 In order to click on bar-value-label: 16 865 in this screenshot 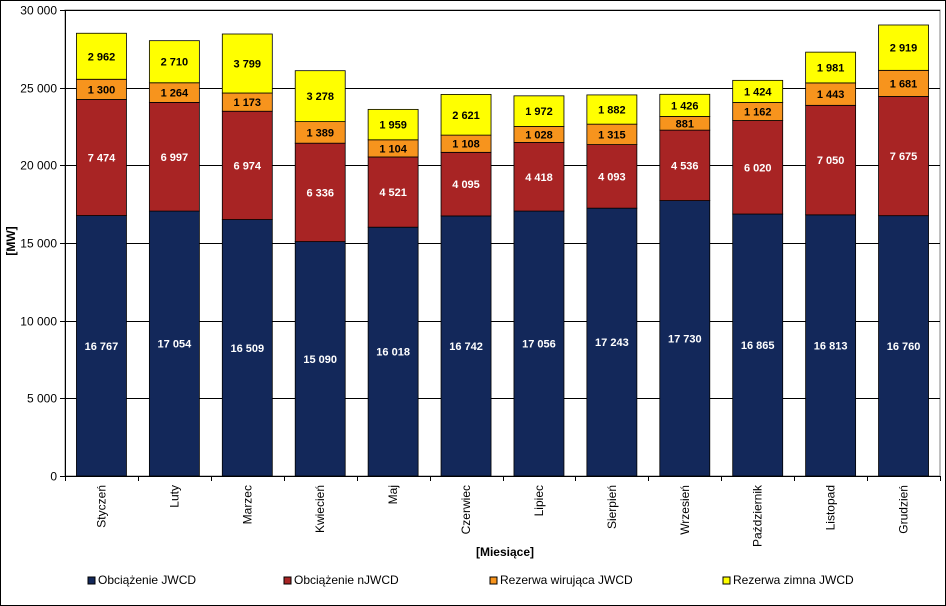, I will do `click(758, 346)`.